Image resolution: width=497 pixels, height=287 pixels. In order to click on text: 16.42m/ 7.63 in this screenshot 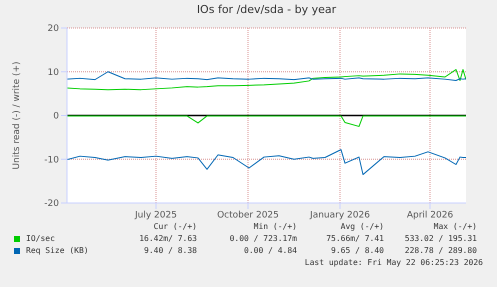, I will do `click(167, 239)`.